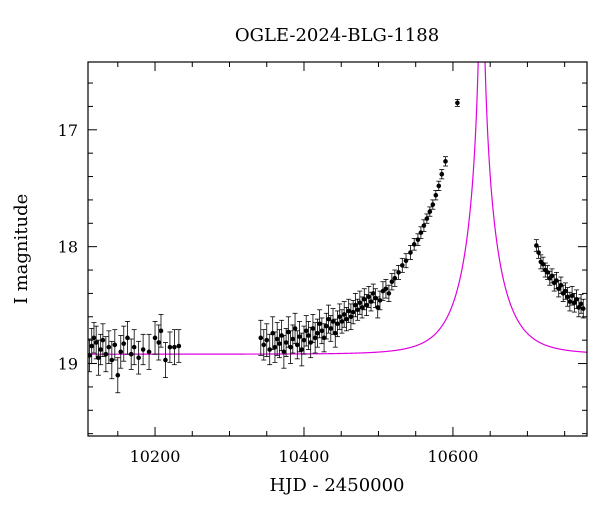  I want to click on x-tick-label: 10400, so click(304, 456).